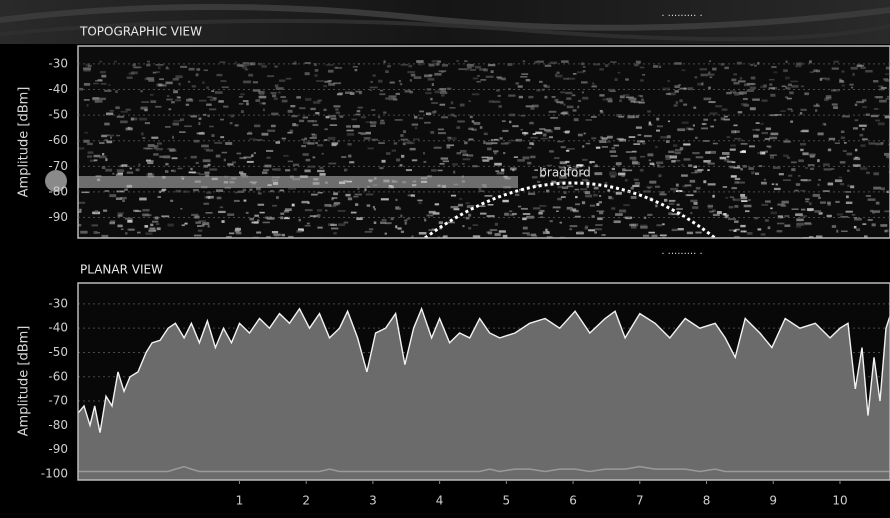 Image resolution: width=890 pixels, height=518 pixels. I want to click on x-tick-label: 3, so click(373, 501).